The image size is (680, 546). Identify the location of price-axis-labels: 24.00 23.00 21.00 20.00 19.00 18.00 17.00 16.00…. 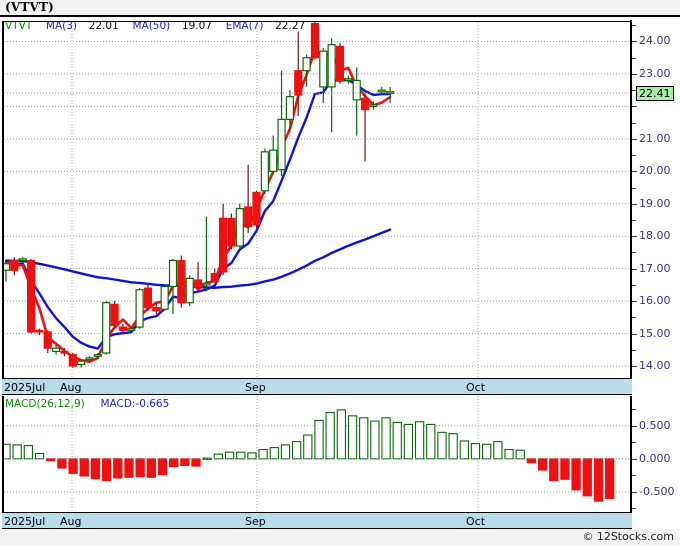
(656, 200).